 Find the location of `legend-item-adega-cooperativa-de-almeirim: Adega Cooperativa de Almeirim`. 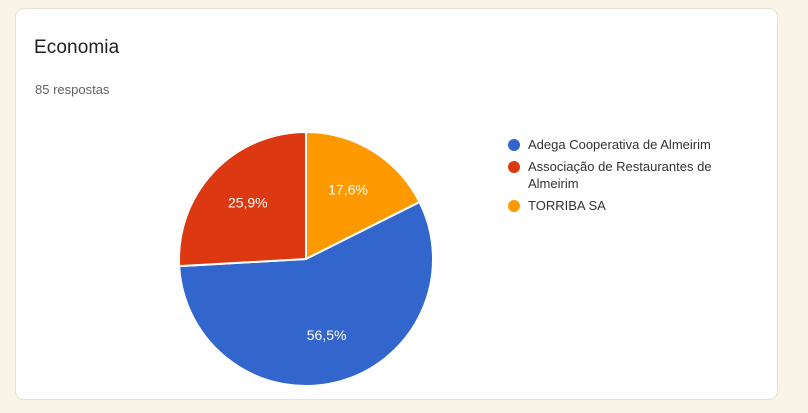

legend-item-adega-cooperativa-de-almeirim: Adega Cooperativa de Almeirim is located at coordinates (633, 144).